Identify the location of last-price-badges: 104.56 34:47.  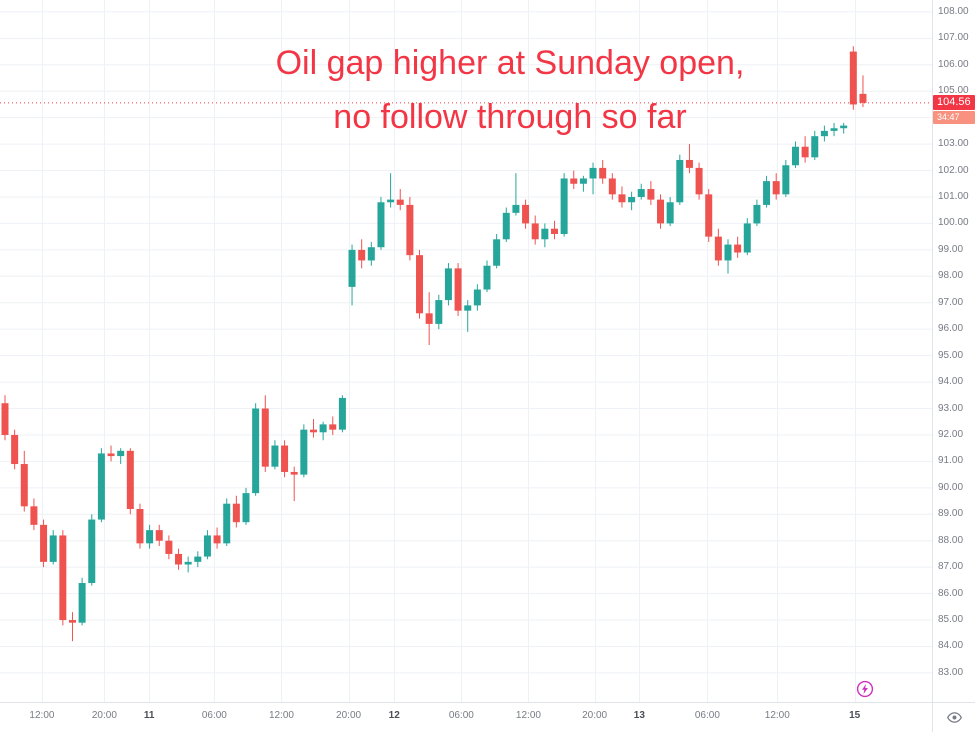
(954, 109).